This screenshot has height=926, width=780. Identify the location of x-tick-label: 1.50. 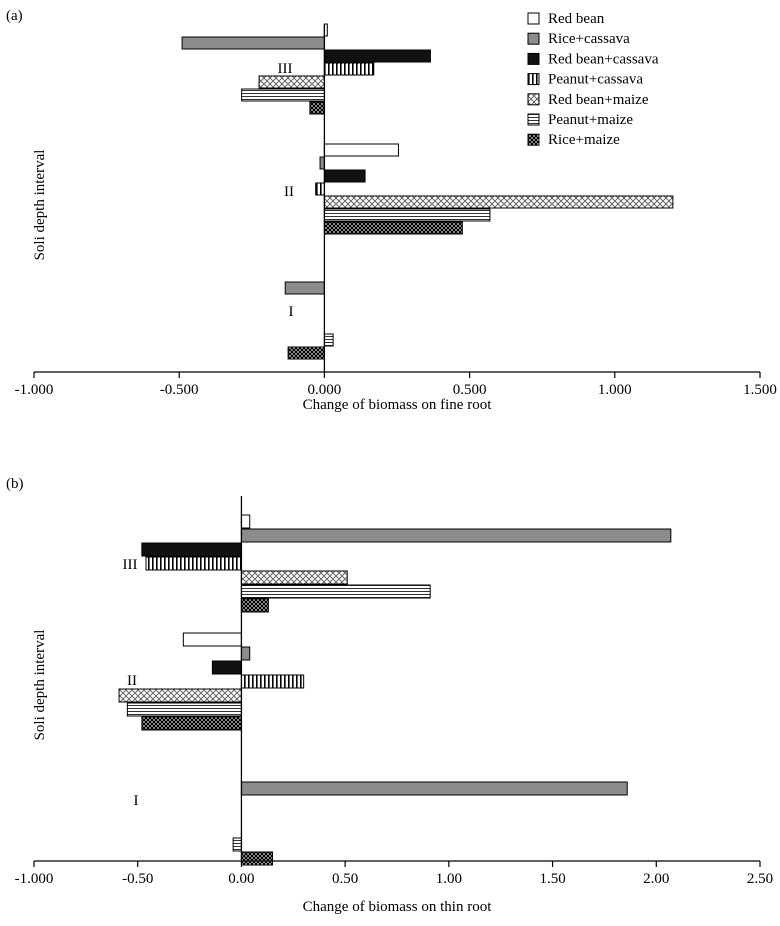
(552, 879).